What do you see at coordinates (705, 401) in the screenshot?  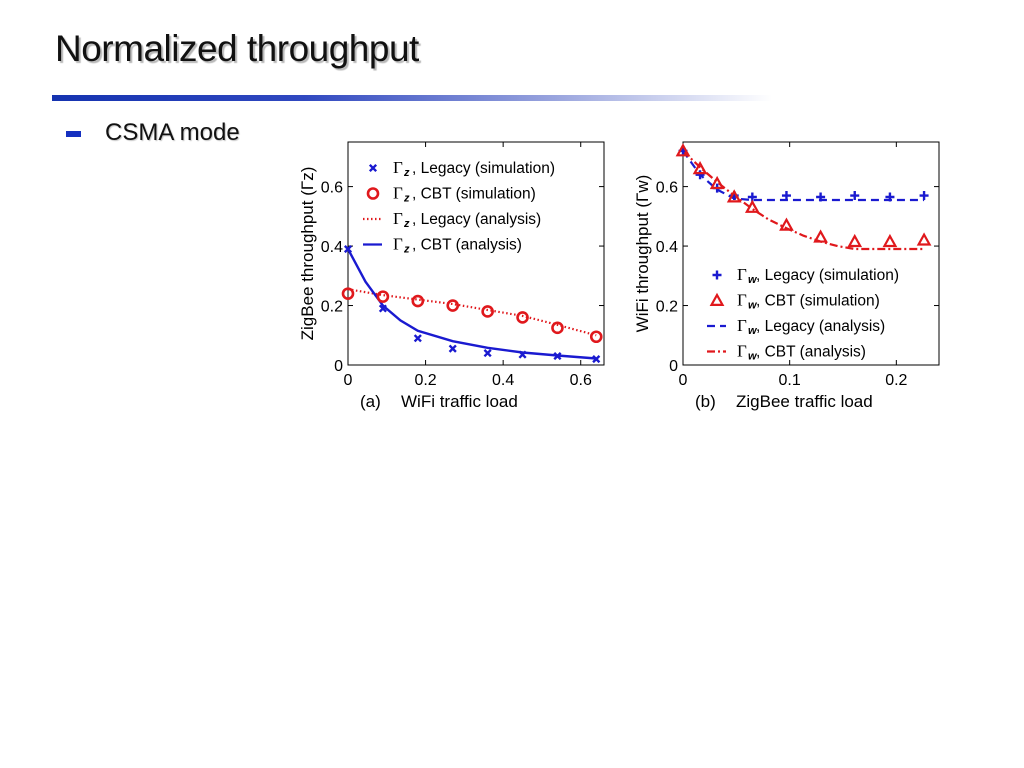 I see `panel-label: (b)` at bounding box center [705, 401].